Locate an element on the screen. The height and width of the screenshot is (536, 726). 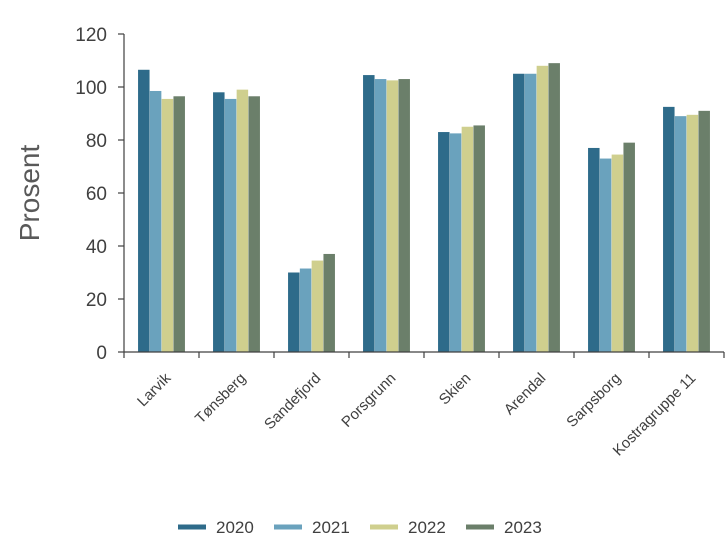
y-tick-label: 120 is located at coordinates (91, 35).